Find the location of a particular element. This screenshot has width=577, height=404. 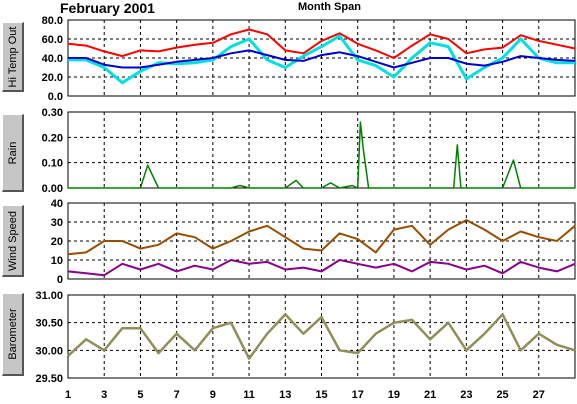

wind-speed-y-tick-label: 10 is located at coordinates (57, 261).